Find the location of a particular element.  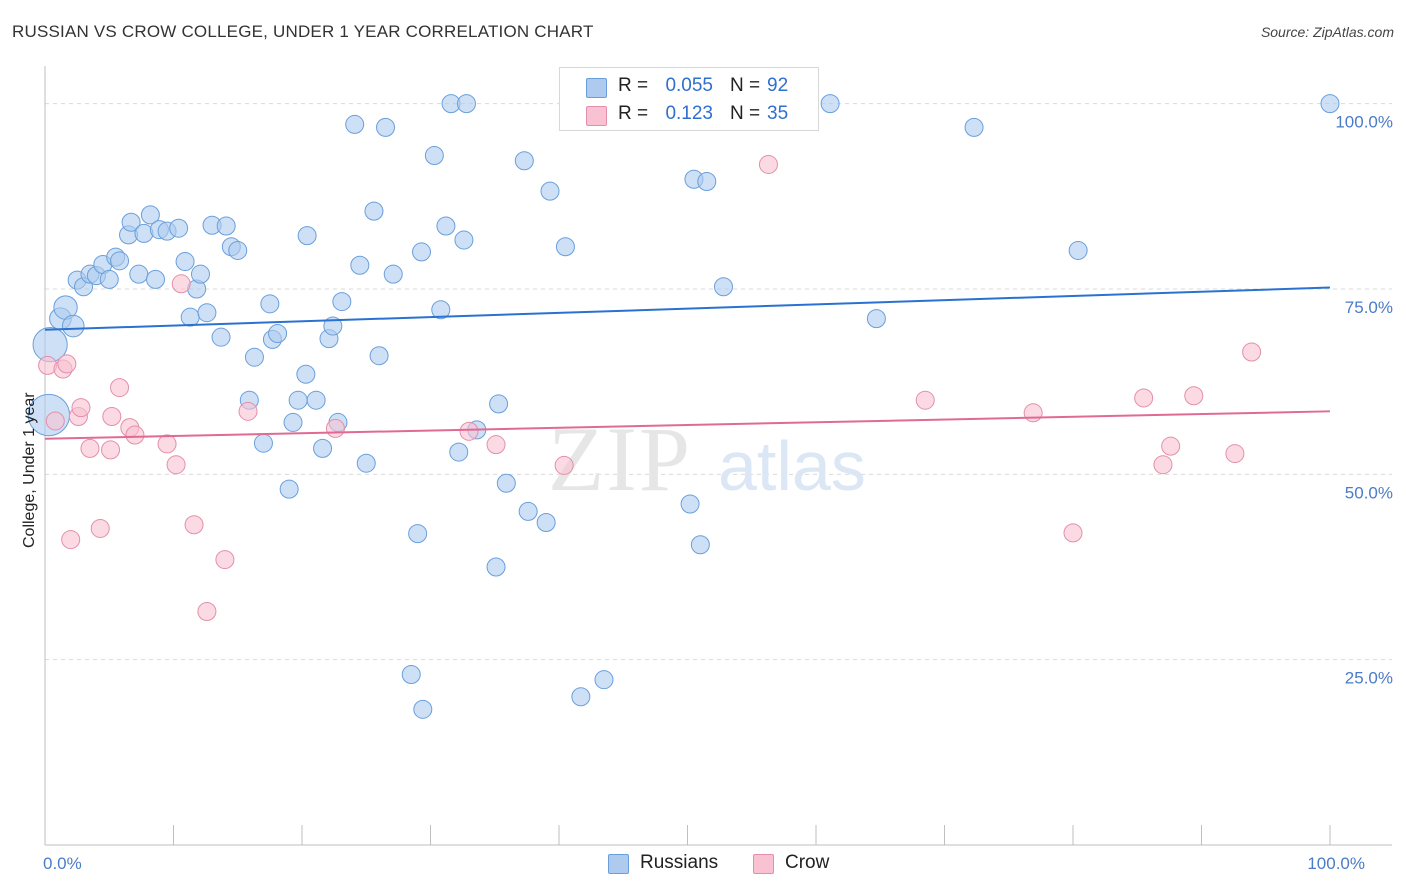

series-legend-russians: Russians is located at coordinates (679, 862).